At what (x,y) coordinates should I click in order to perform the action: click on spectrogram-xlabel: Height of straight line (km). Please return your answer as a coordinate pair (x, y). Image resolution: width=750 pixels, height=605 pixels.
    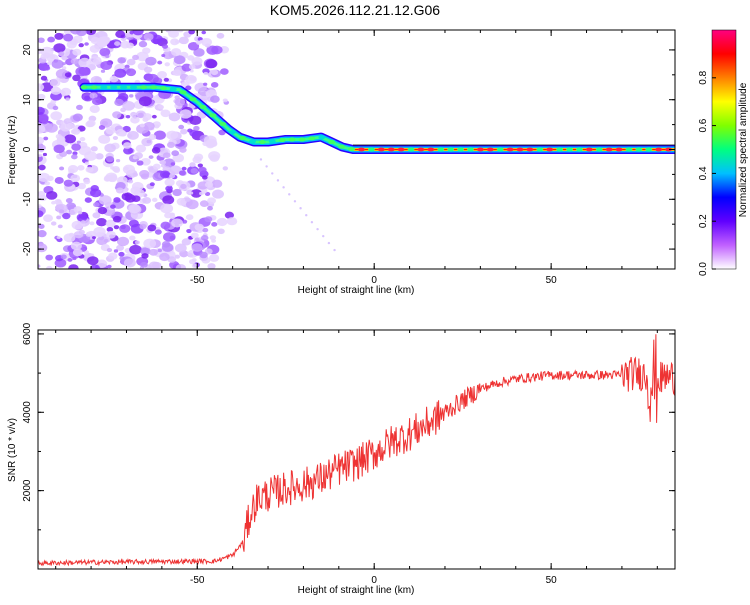
    Looking at the image, I should click on (356, 290).